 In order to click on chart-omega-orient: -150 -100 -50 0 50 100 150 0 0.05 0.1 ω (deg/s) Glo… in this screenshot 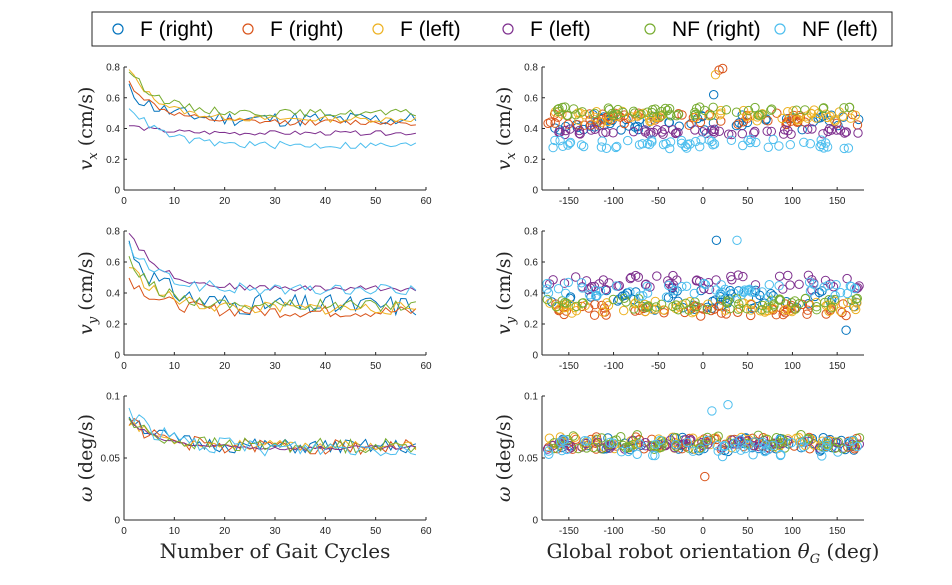, I will do `click(686, 480)`.